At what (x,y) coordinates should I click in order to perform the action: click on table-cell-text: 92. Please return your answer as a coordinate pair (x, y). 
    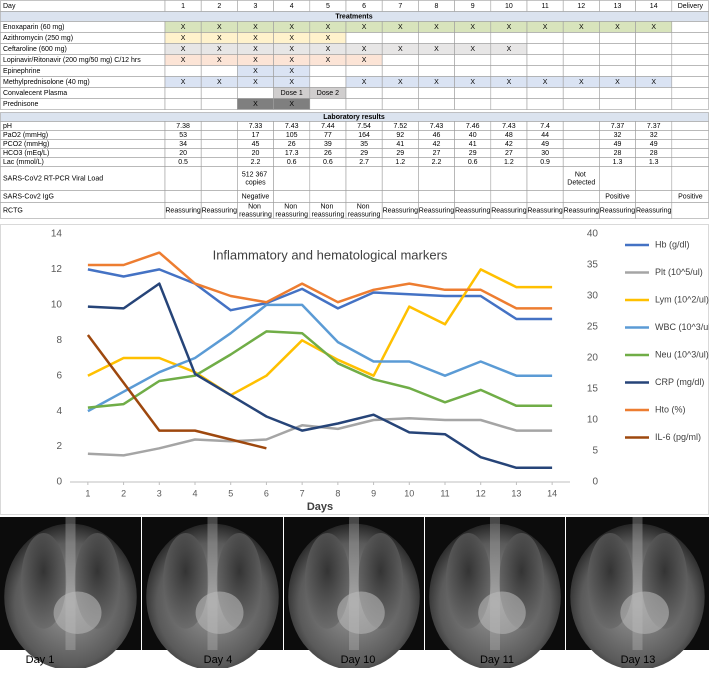
    Looking at the image, I should click on (400, 135).